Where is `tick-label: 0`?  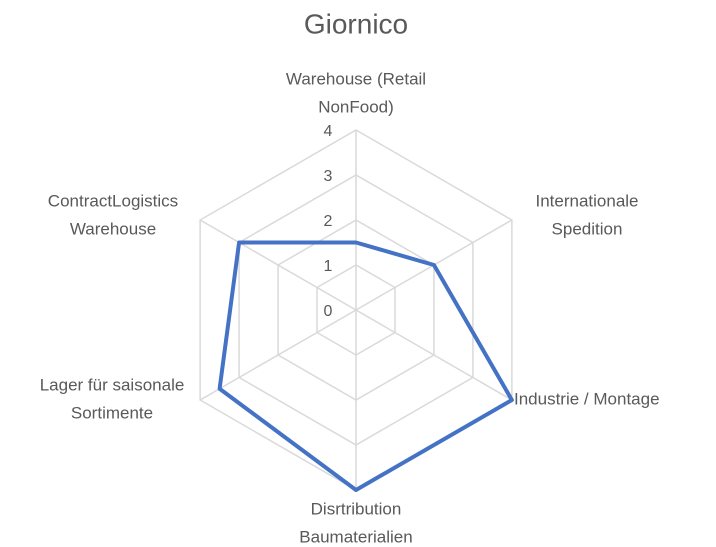
tick-label: 0 is located at coordinates (328, 311).